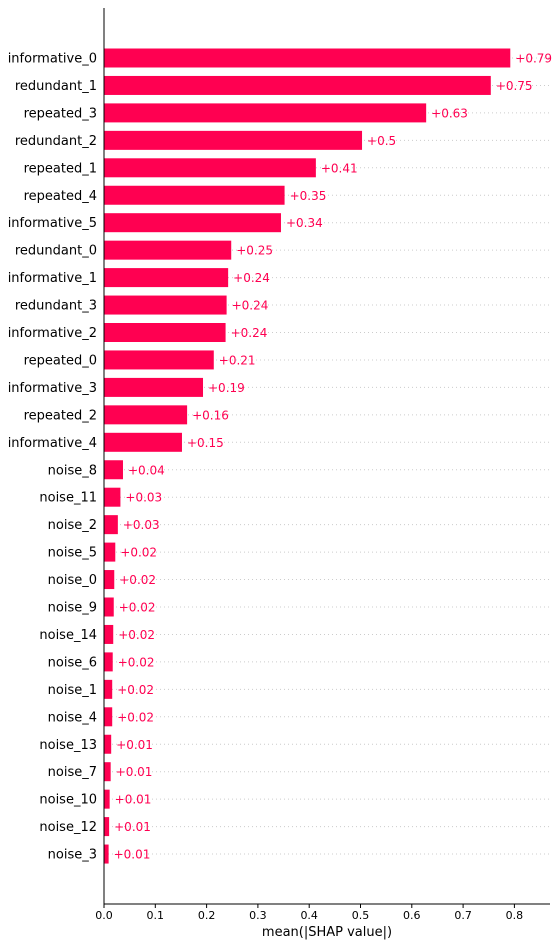 Image resolution: width=557 pixels, height=945 pixels. What do you see at coordinates (72, 580) in the screenshot?
I see `category-label-noise_0: noise_0` at bounding box center [72, 580].